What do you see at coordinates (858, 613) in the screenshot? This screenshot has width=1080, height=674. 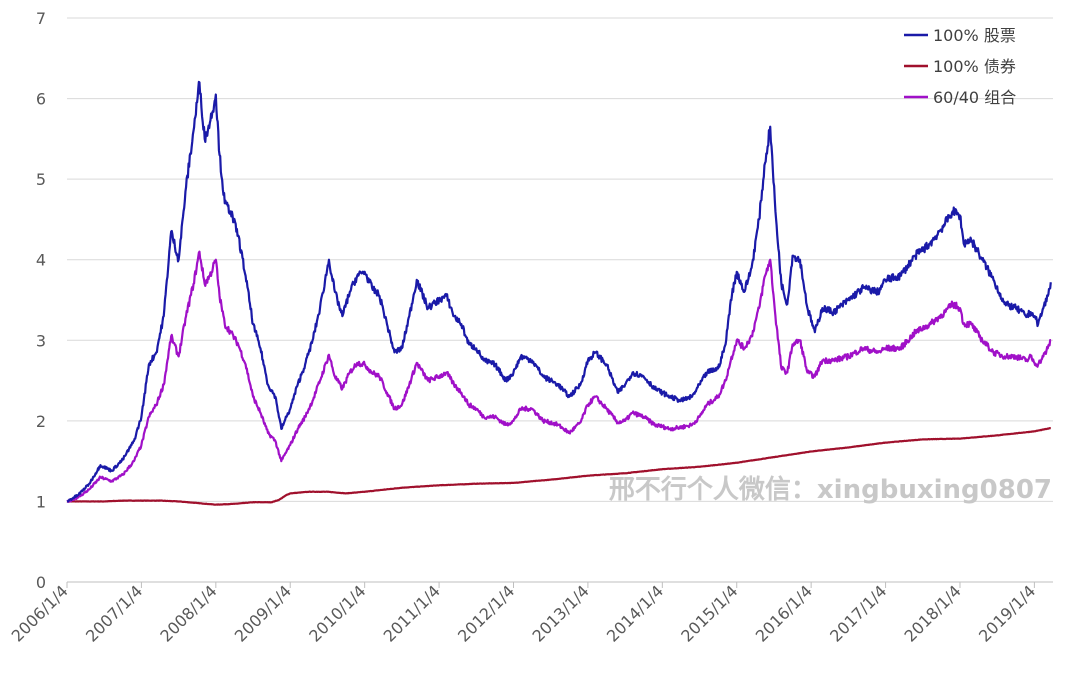 I see `x-tick-label: 2017/1/4` at bounding box center [858, 613].